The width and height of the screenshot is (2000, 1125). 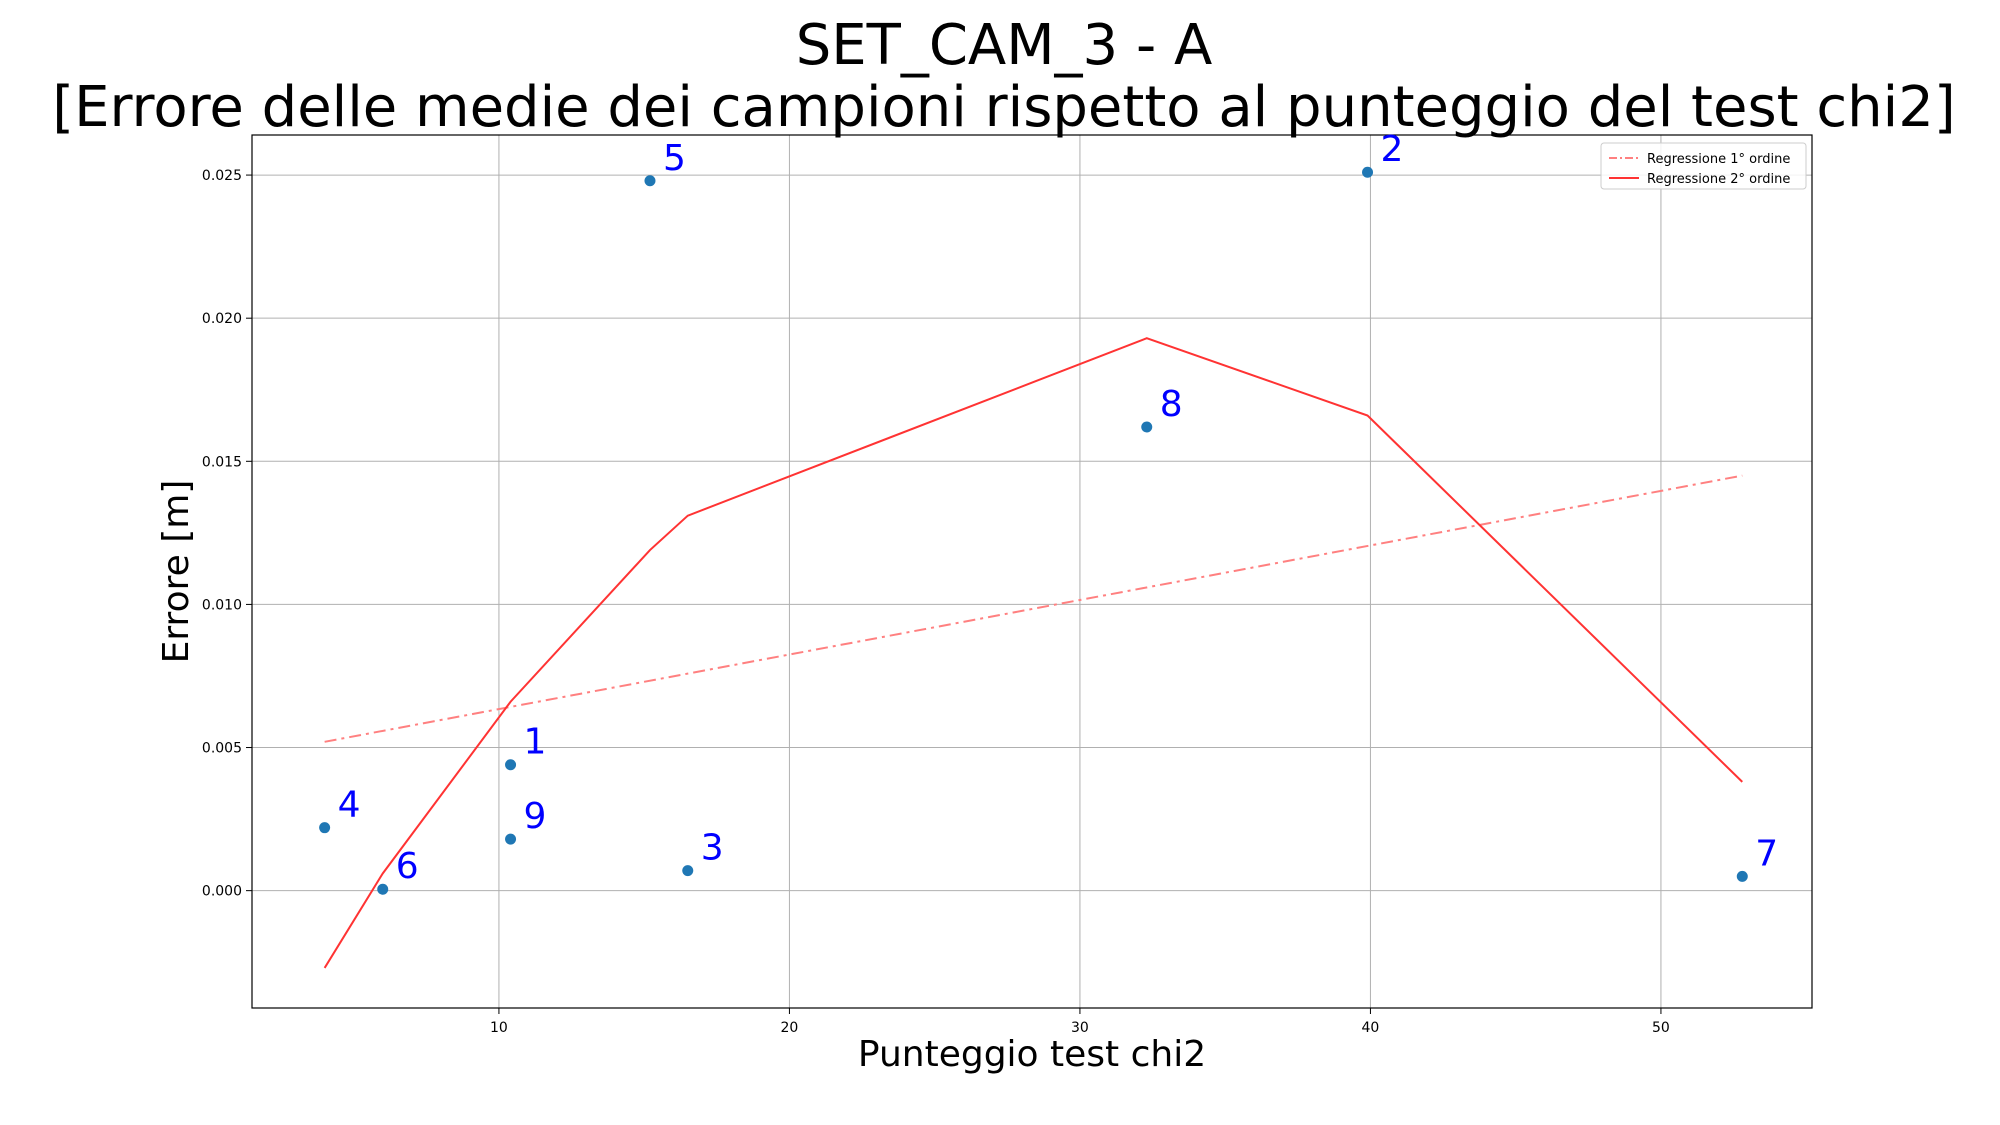 I want to click on y-axis-ticks: 0.000 0.005 0.010 0.015 0.020 0.025, so click(x=227, y=534).